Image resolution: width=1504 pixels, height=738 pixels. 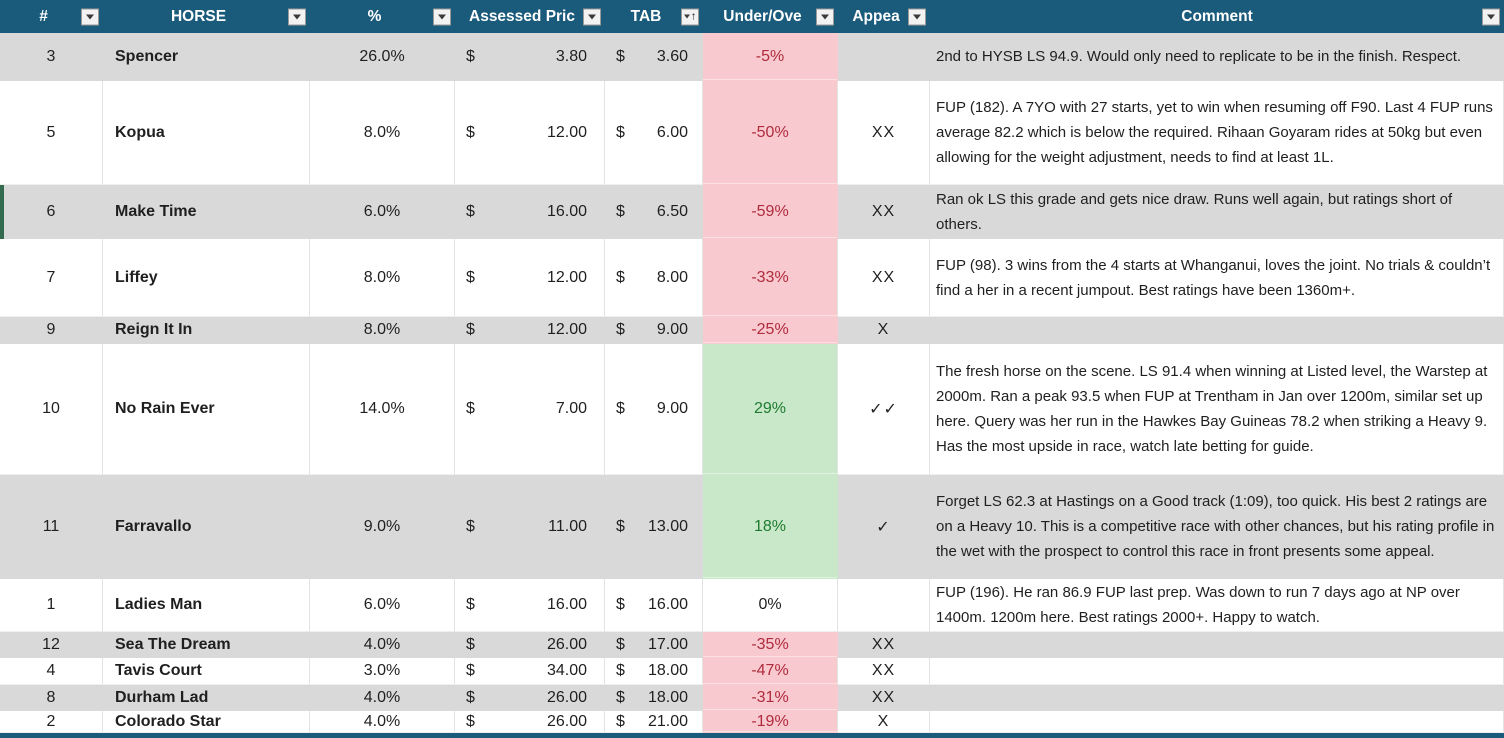 What do you see at coordinates (884, 527) in the screenshot?
I see `cell-appeal: ✓` at bounding box center [884, 527].